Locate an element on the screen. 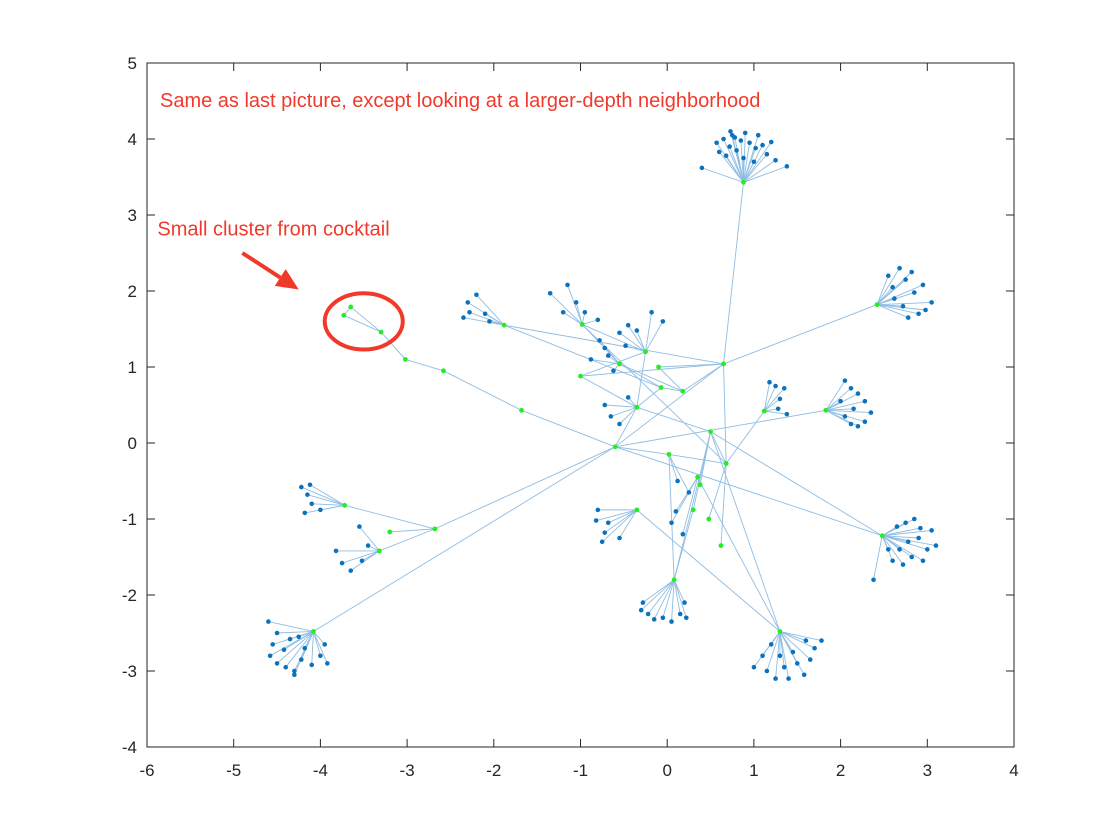 The height and width of the screenshot is (840, 1120). y-tick-label: 0 is located at coordinates (132, 443).